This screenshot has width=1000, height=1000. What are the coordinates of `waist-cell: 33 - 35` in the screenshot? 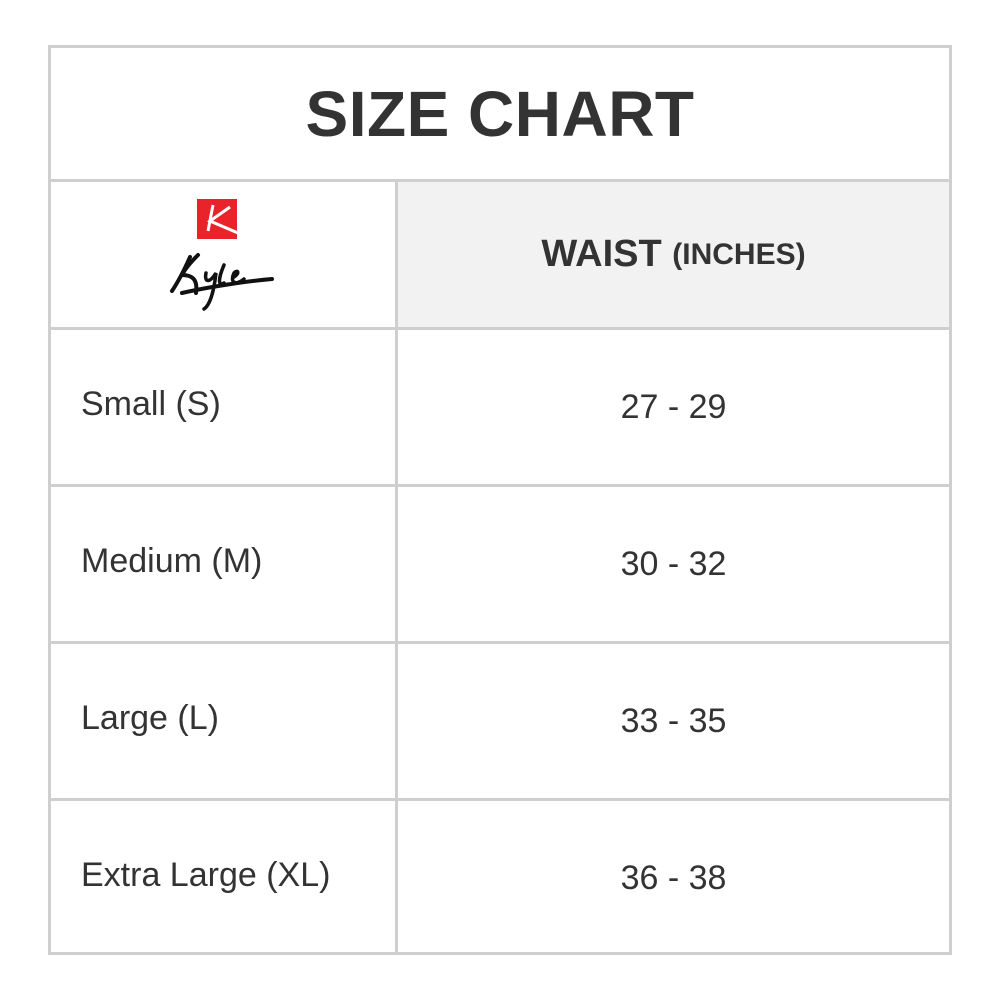 It's located at (673, 720).